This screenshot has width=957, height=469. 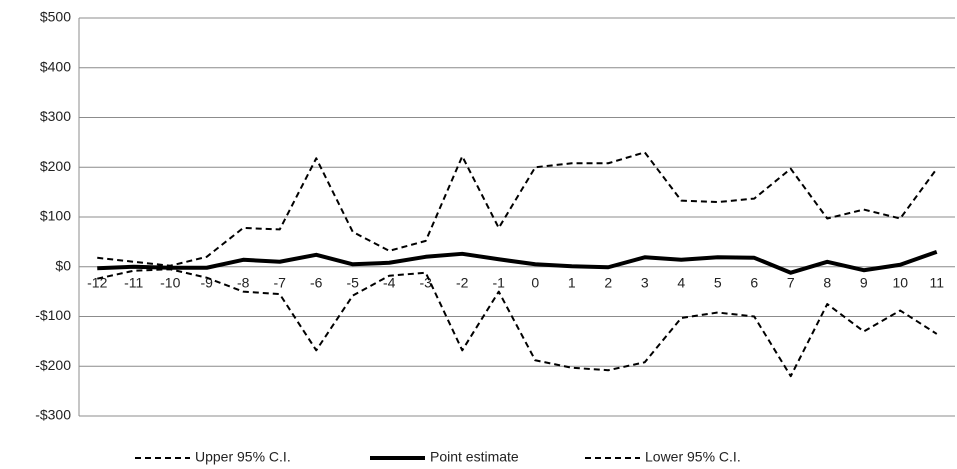 What do you see at coordinates (133, 282) in the screenshot?
I see `x-tick-label: -11` at bounding box center [133, 282].